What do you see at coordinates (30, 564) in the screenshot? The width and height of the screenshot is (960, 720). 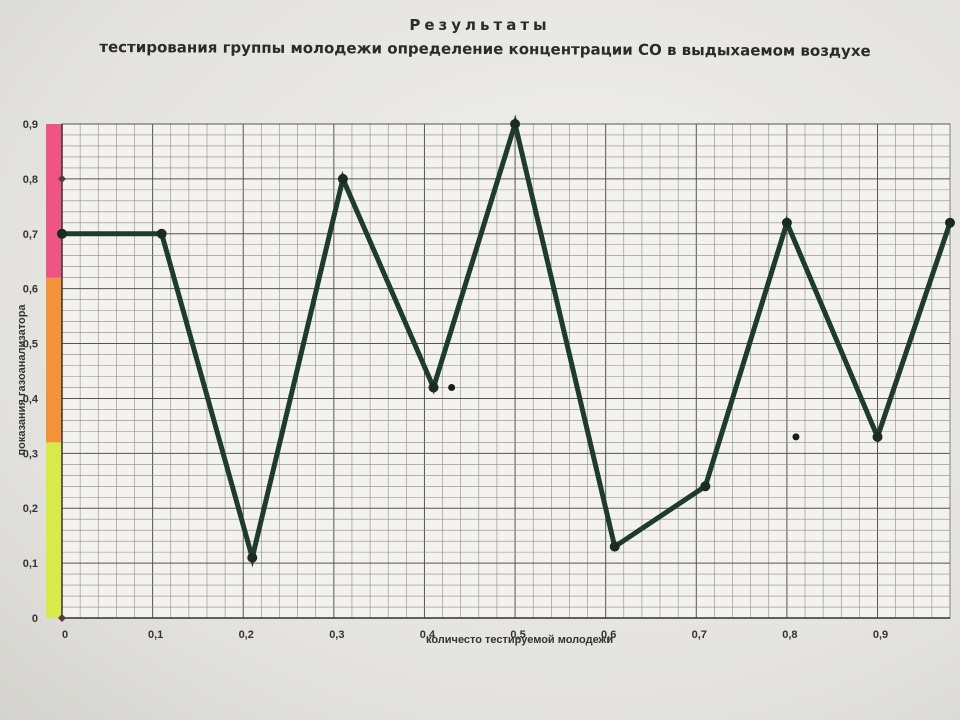 I see `y-tick-label: 0,1` at bounding box center [30, 564].